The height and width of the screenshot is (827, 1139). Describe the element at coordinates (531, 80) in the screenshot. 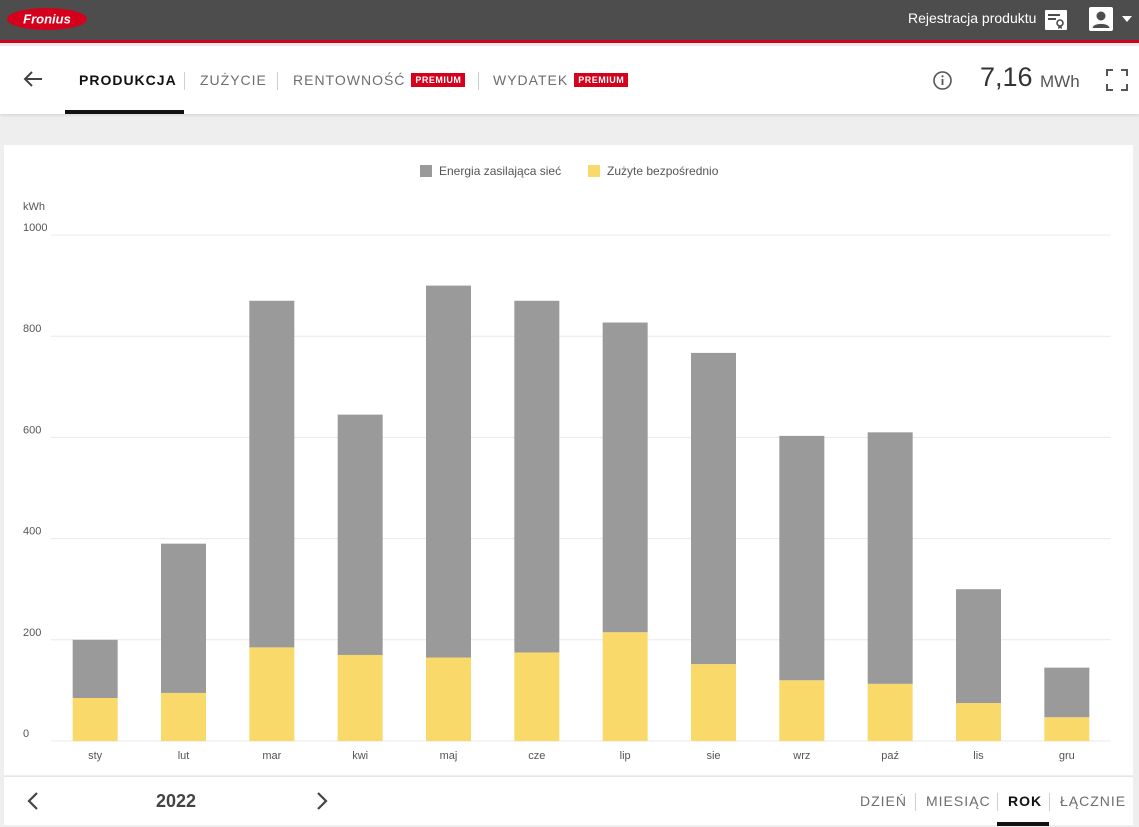

I see `tab-label: WYDATEK` at that location.